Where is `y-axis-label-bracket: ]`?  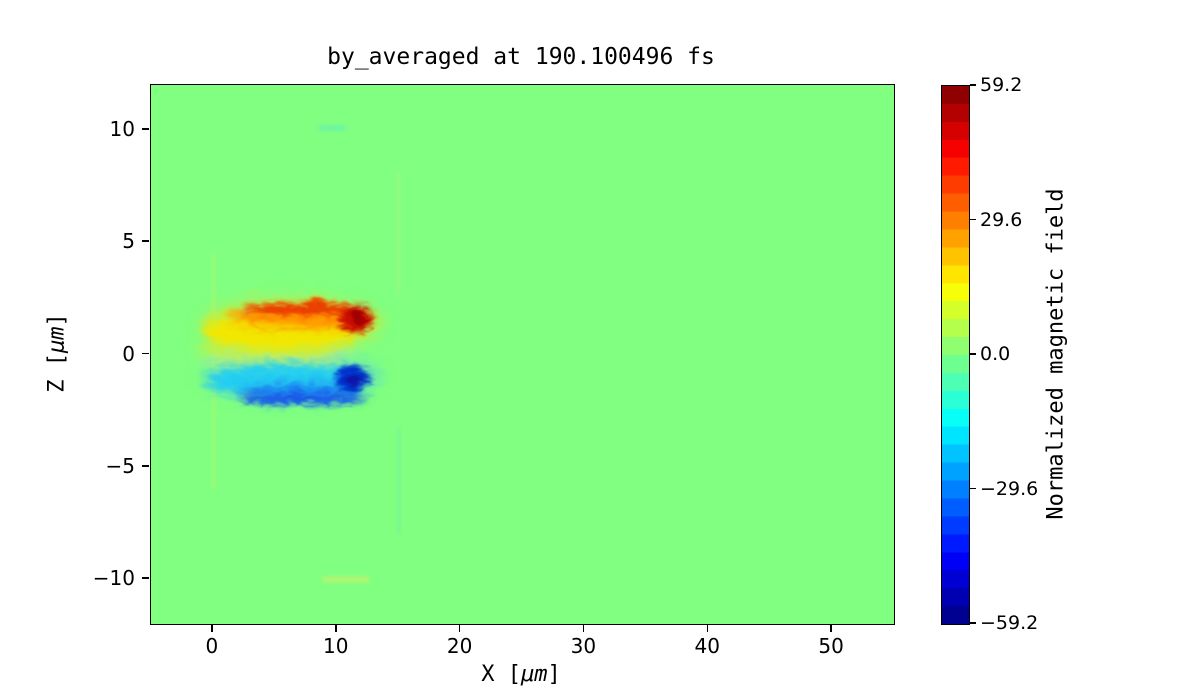 y-axis-label-bracket: ] is located at coordinates (57, 320).